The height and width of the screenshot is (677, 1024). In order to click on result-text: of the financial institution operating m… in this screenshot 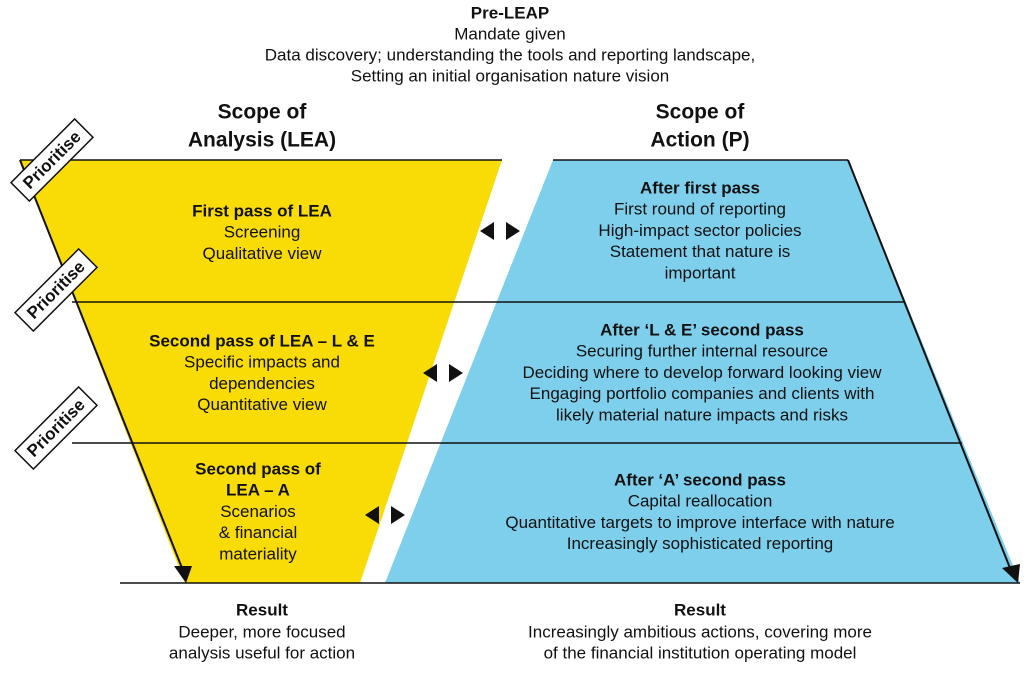, I will do `click(700, 652)`.